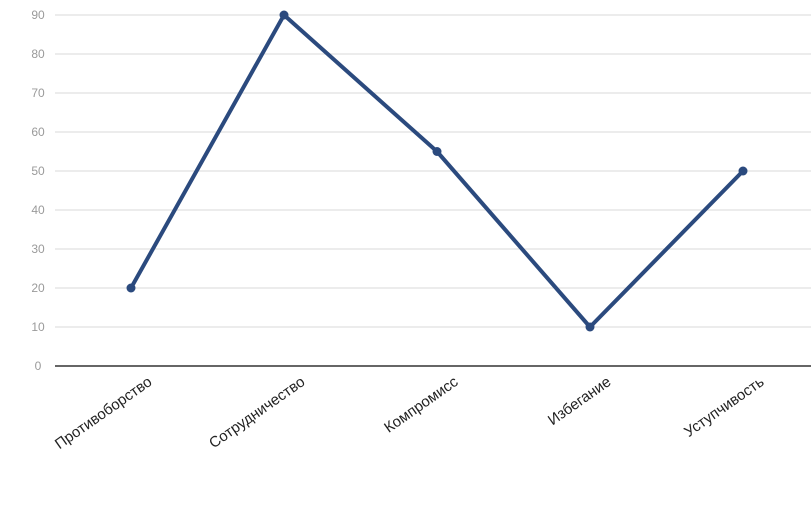  What do you see at coordinates (38, 210) in the screenshot?
I see `y-tick-label: 40` at bounding box center [38, 210].